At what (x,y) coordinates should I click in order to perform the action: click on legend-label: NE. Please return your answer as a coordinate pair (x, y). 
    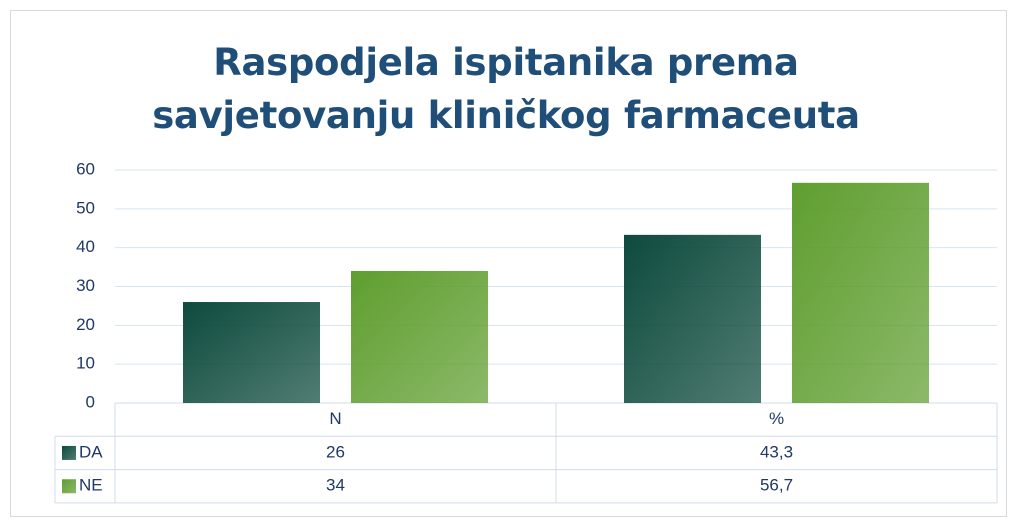
    Looking at the image, I should click on (91, 485).